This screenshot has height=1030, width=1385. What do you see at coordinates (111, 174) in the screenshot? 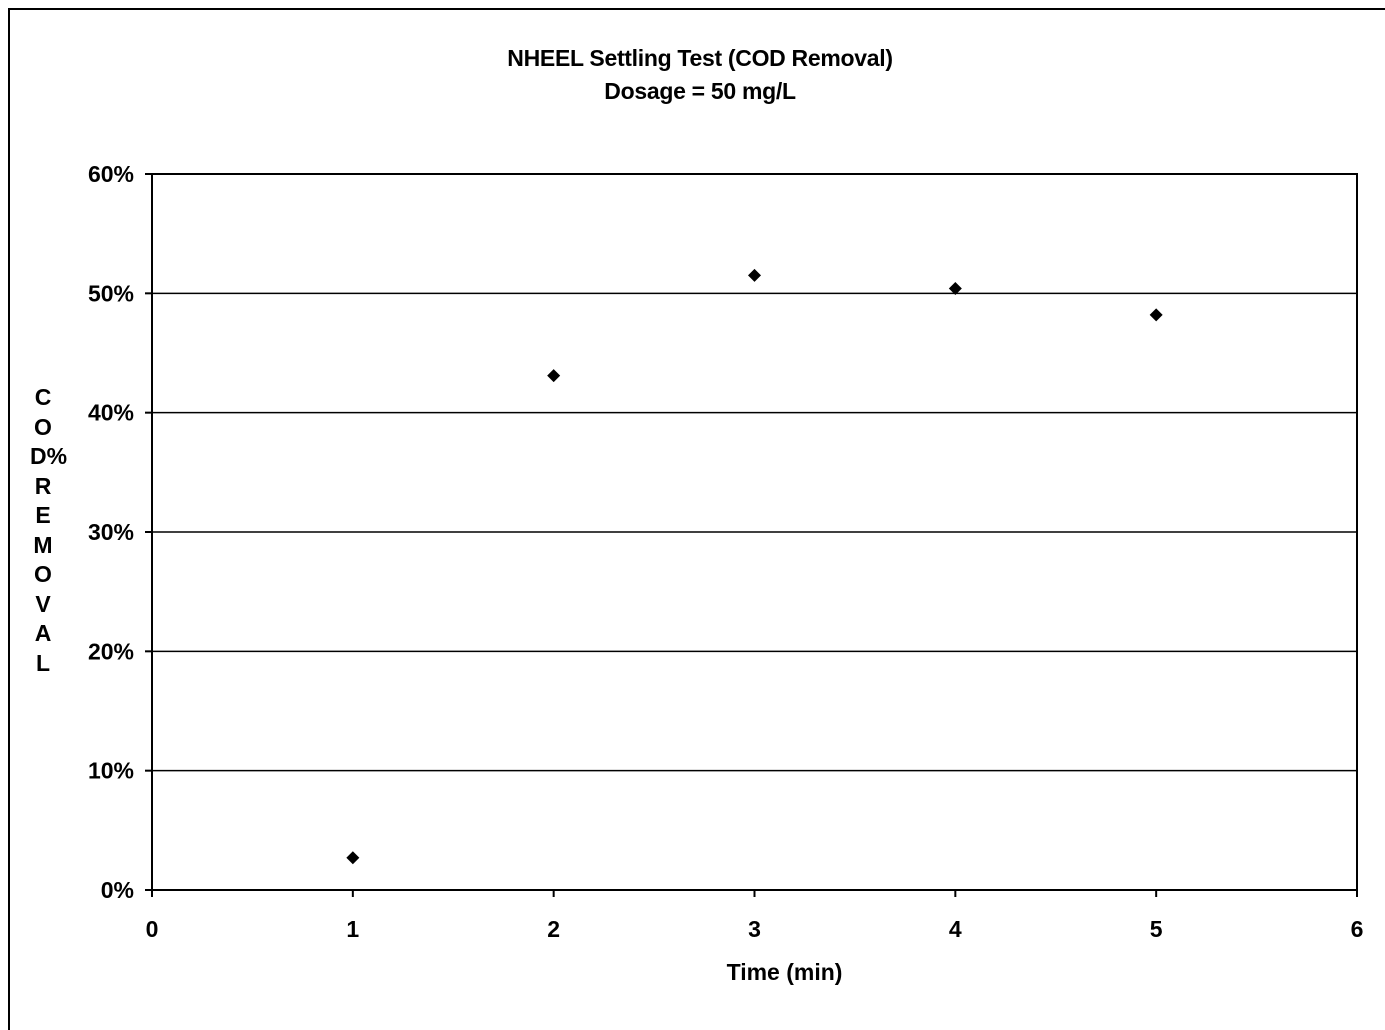
I see `y-tick-label: 60%` at bounding box center [111, 174].